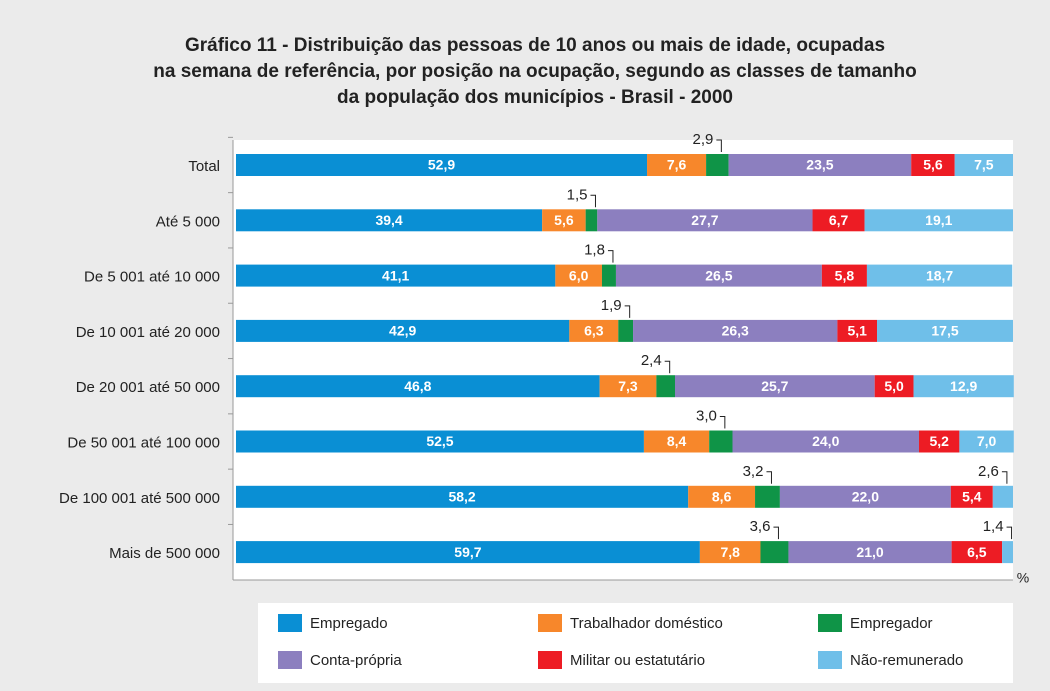 The width and height of the screenshot is (1050, 691). What do you see at coordinates (635, 643) in the screenshot?
I see `legend-box` at bounding box center [635, 643].